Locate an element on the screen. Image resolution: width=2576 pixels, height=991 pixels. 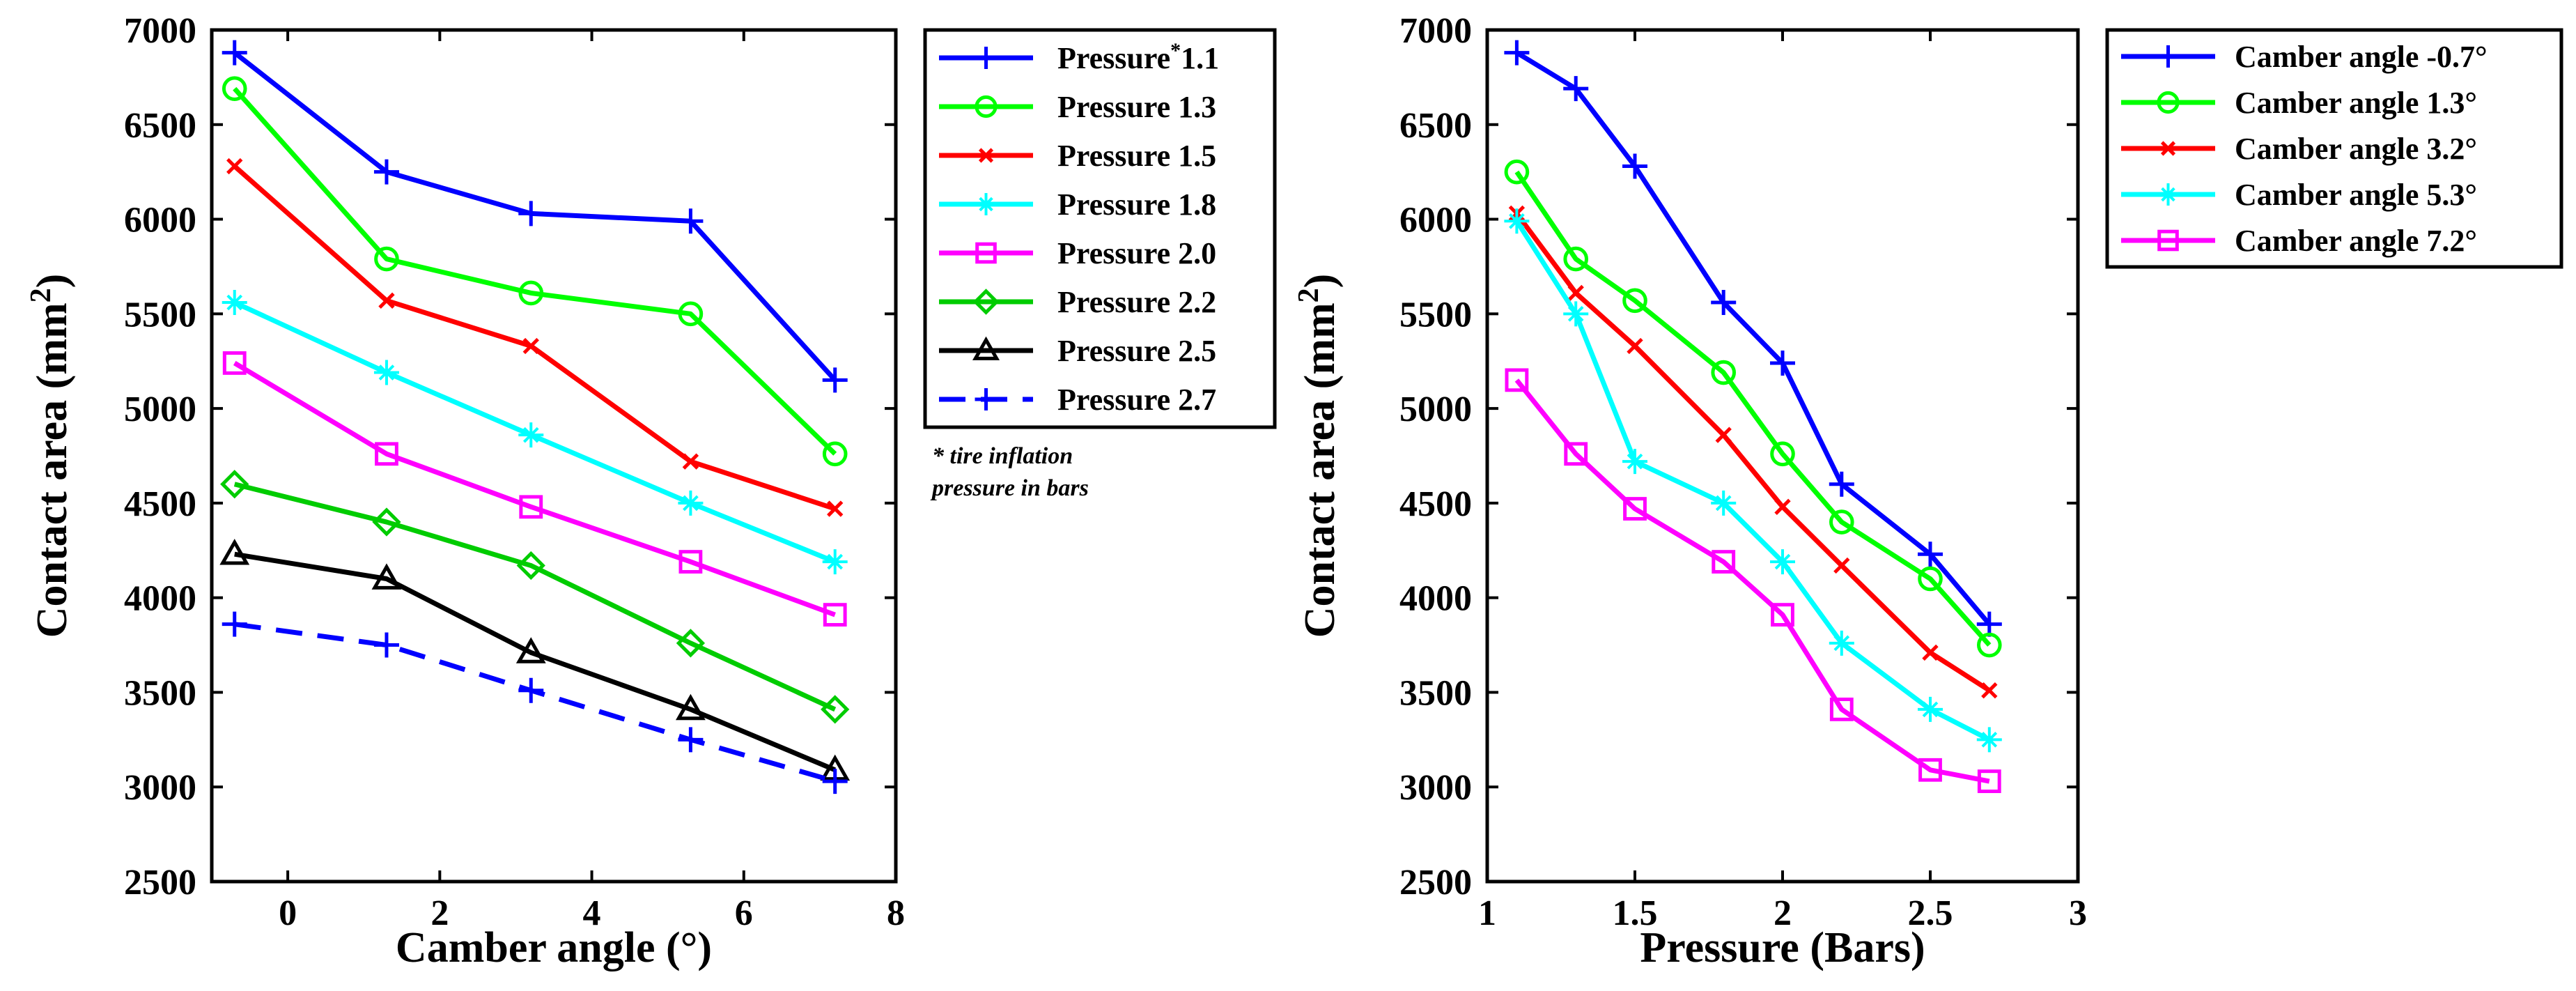
x-tick-label: 3 is located at coordinates (2078, 913).